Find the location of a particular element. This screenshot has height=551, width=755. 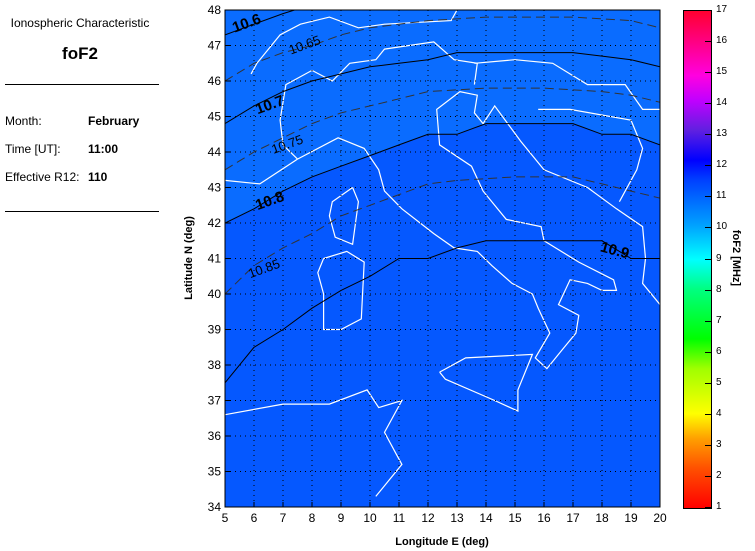

time-value: 11:00 is located at coordinates (103, 149).